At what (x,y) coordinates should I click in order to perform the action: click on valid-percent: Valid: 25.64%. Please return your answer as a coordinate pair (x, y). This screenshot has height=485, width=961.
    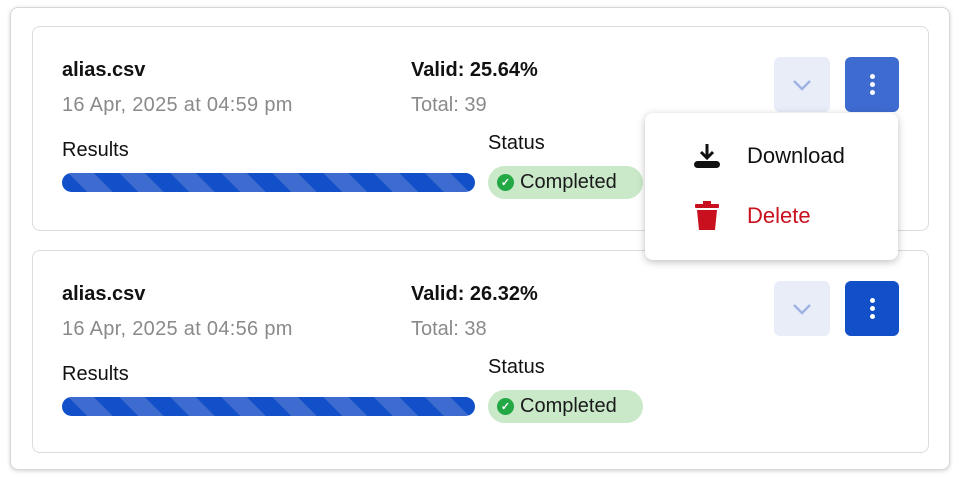
    Looking at the image, I should click on (474, 70).